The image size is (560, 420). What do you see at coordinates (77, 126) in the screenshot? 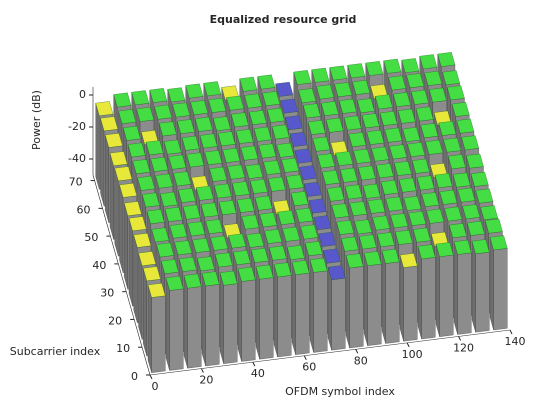
I see `z-tick-label: -20` at bounding box center [77, 126].